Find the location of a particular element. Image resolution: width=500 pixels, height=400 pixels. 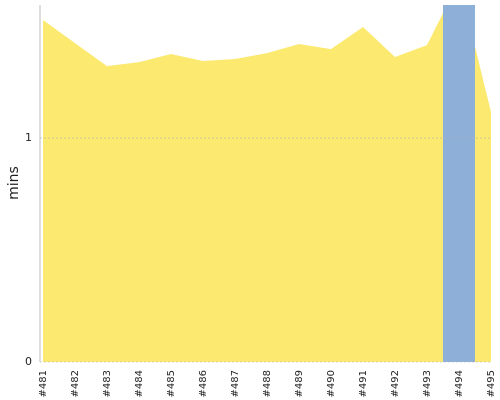

x-tick-label: #489 is located at coordinates (299, 383).